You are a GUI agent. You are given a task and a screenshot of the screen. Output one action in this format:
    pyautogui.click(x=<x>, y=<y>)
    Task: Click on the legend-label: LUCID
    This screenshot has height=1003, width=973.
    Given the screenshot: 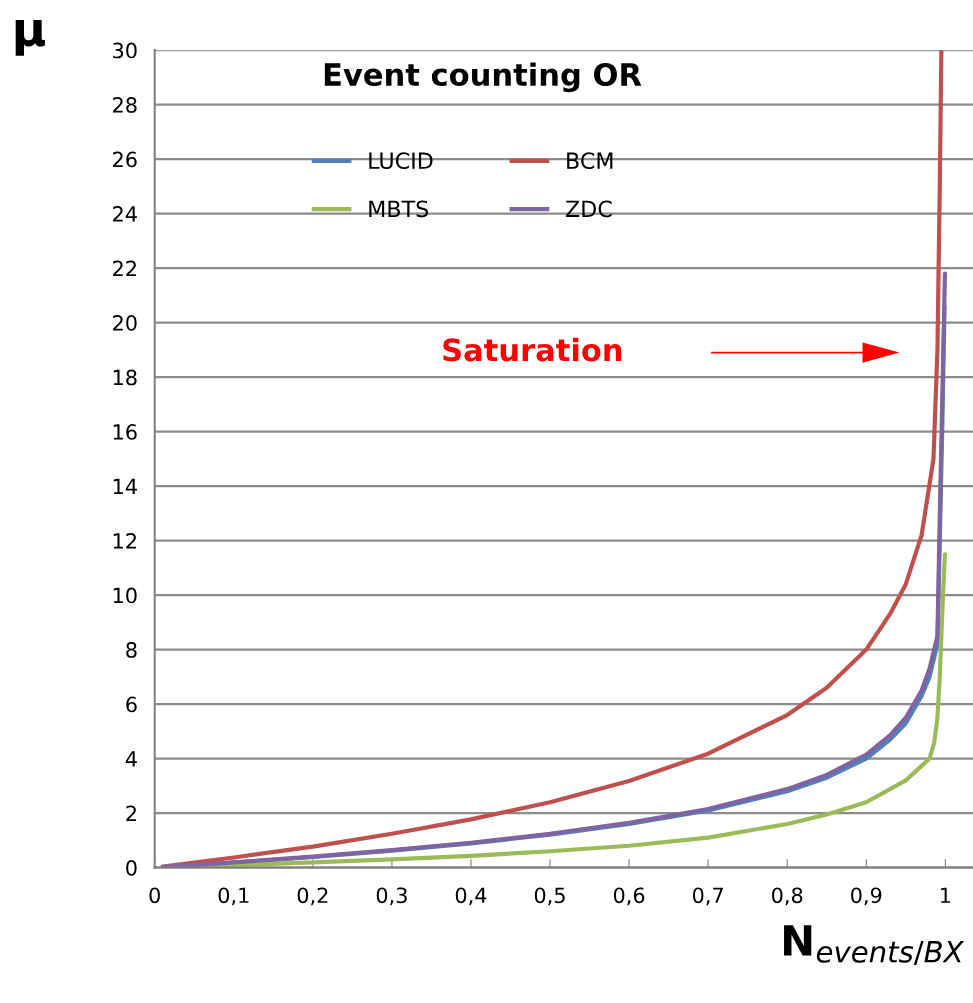 What is the action you would take?
    pyautogui.click(x=401, y=161)
    